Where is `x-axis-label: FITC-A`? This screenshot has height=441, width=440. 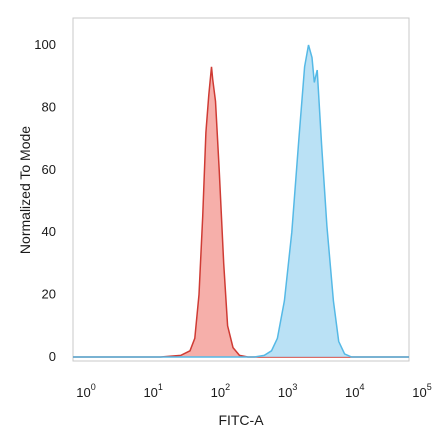
x-axis-label: FITC-A is located at coordinates (241, 420).